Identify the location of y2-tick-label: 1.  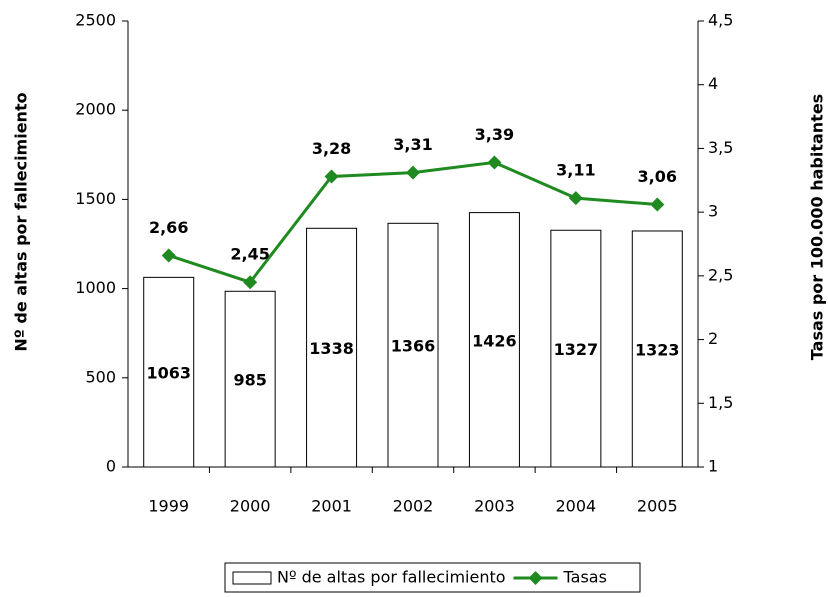
(713, 466).